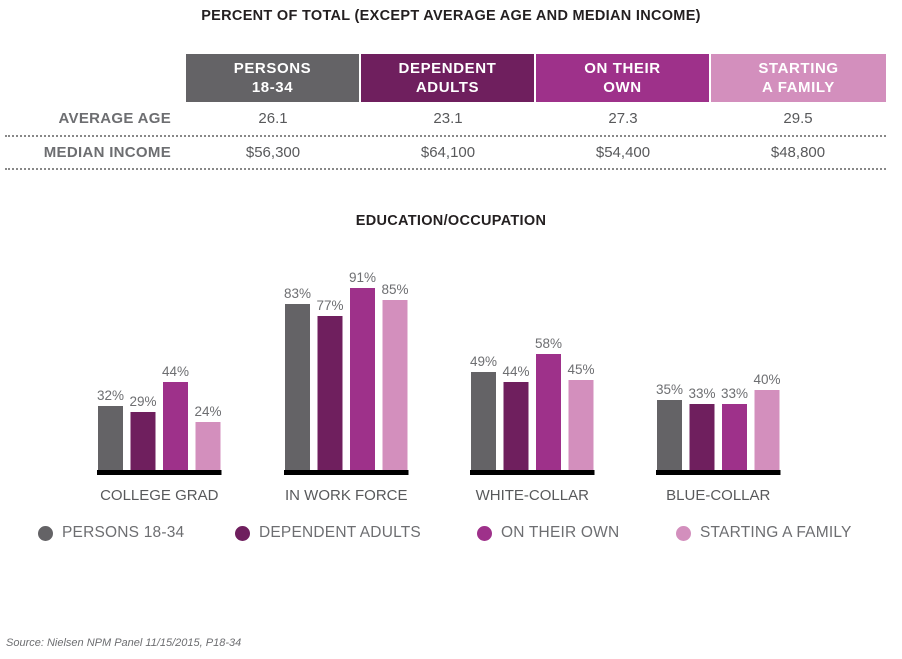  I want to click on row-label-average-age: AVERAGE AGE, so click(114, 118).